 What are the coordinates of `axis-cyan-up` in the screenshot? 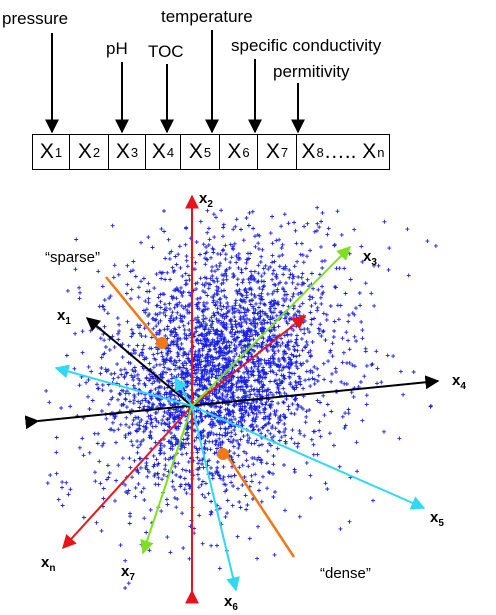 It's located at (183, 391).